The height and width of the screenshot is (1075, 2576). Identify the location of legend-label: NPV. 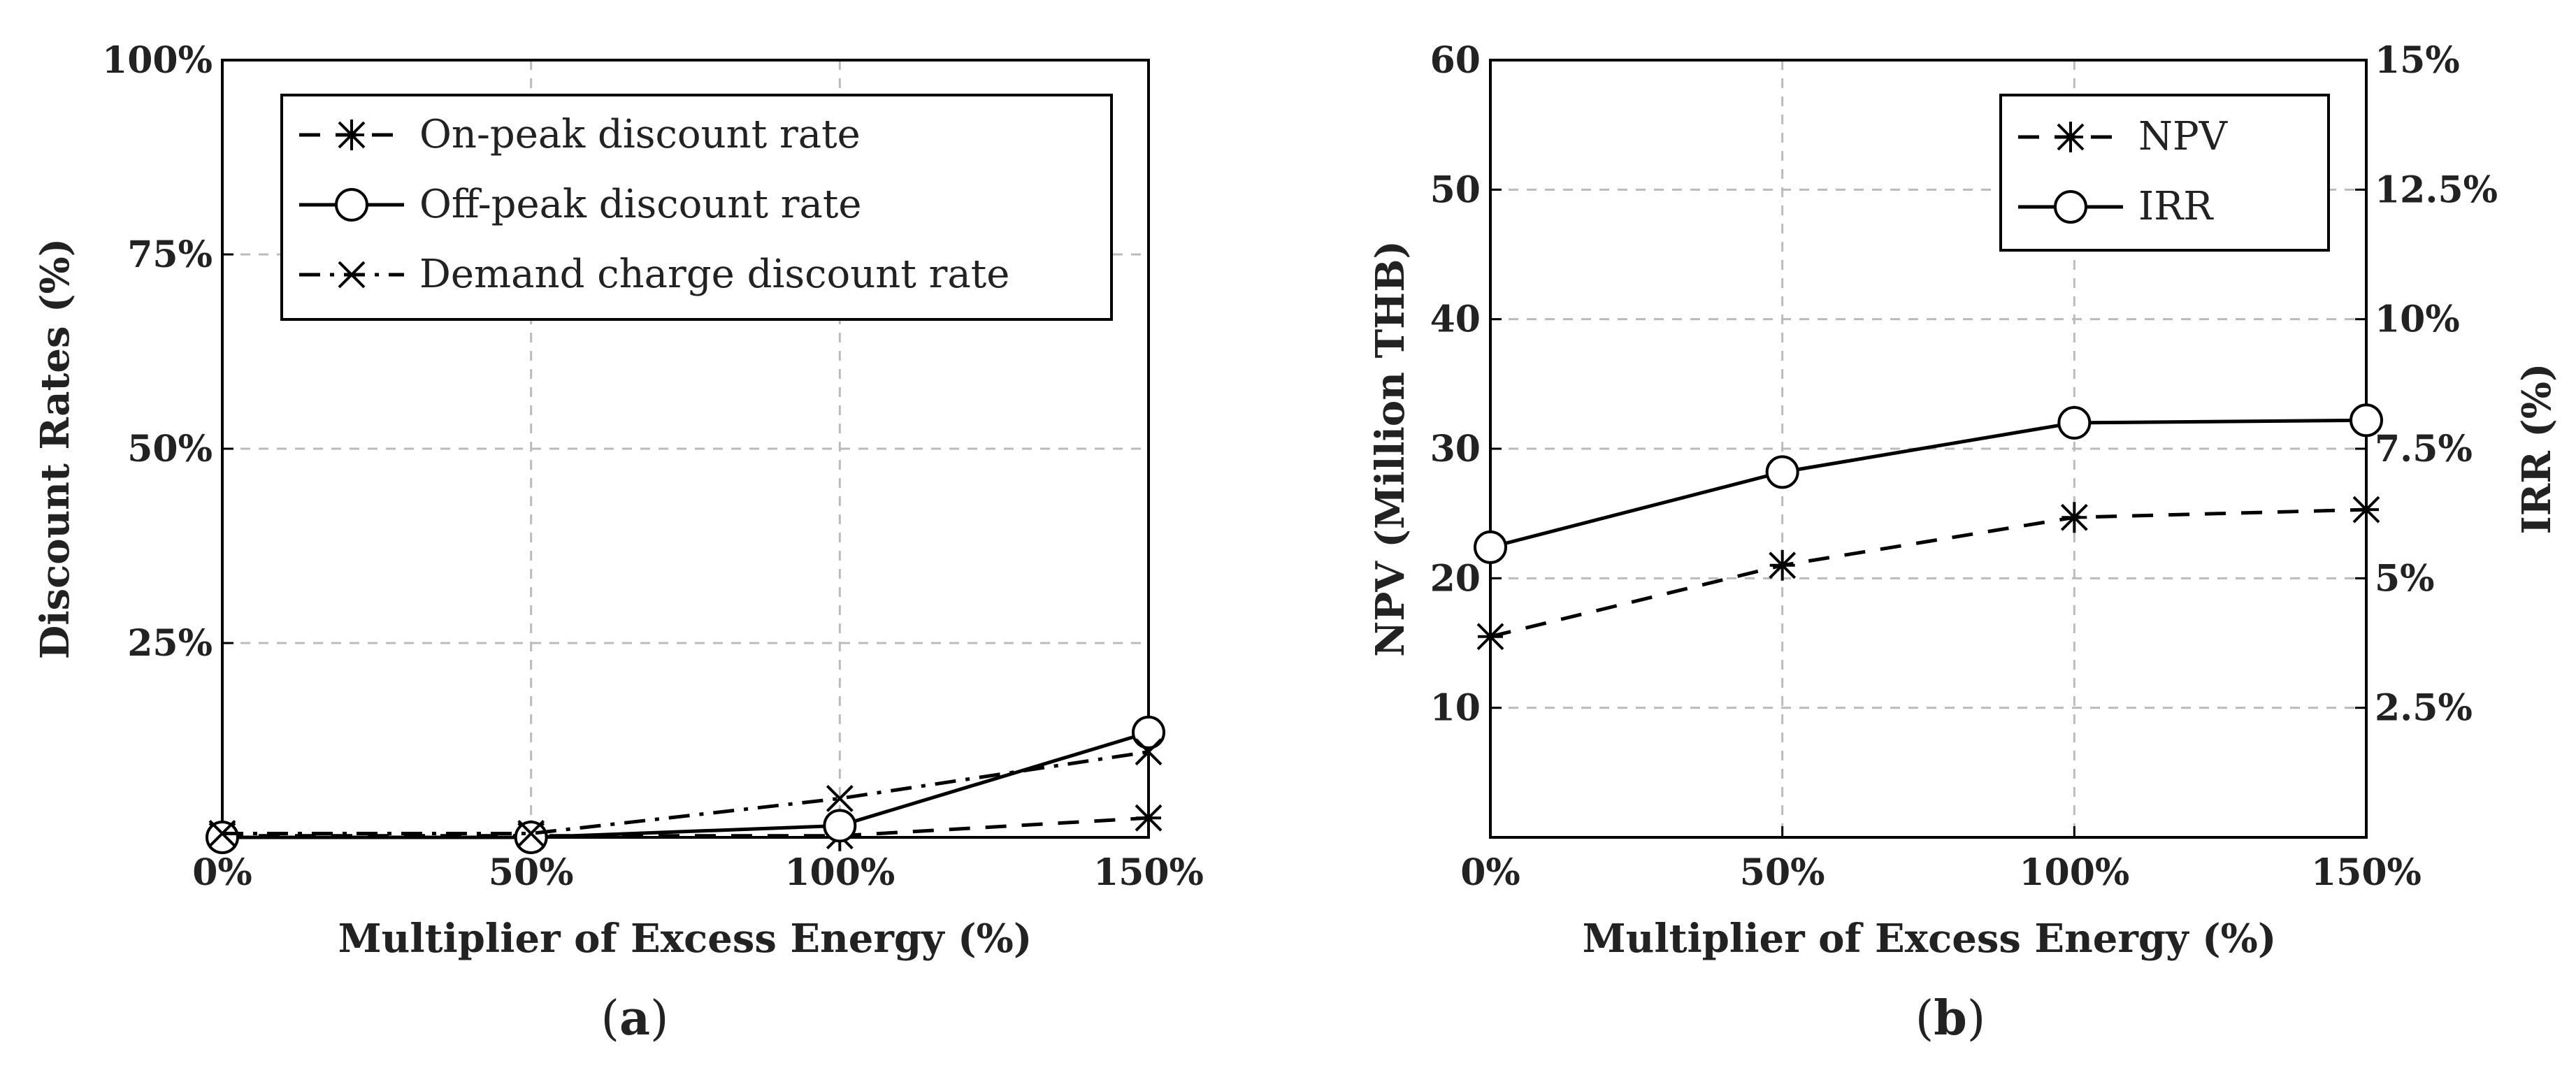
(2183, 136).